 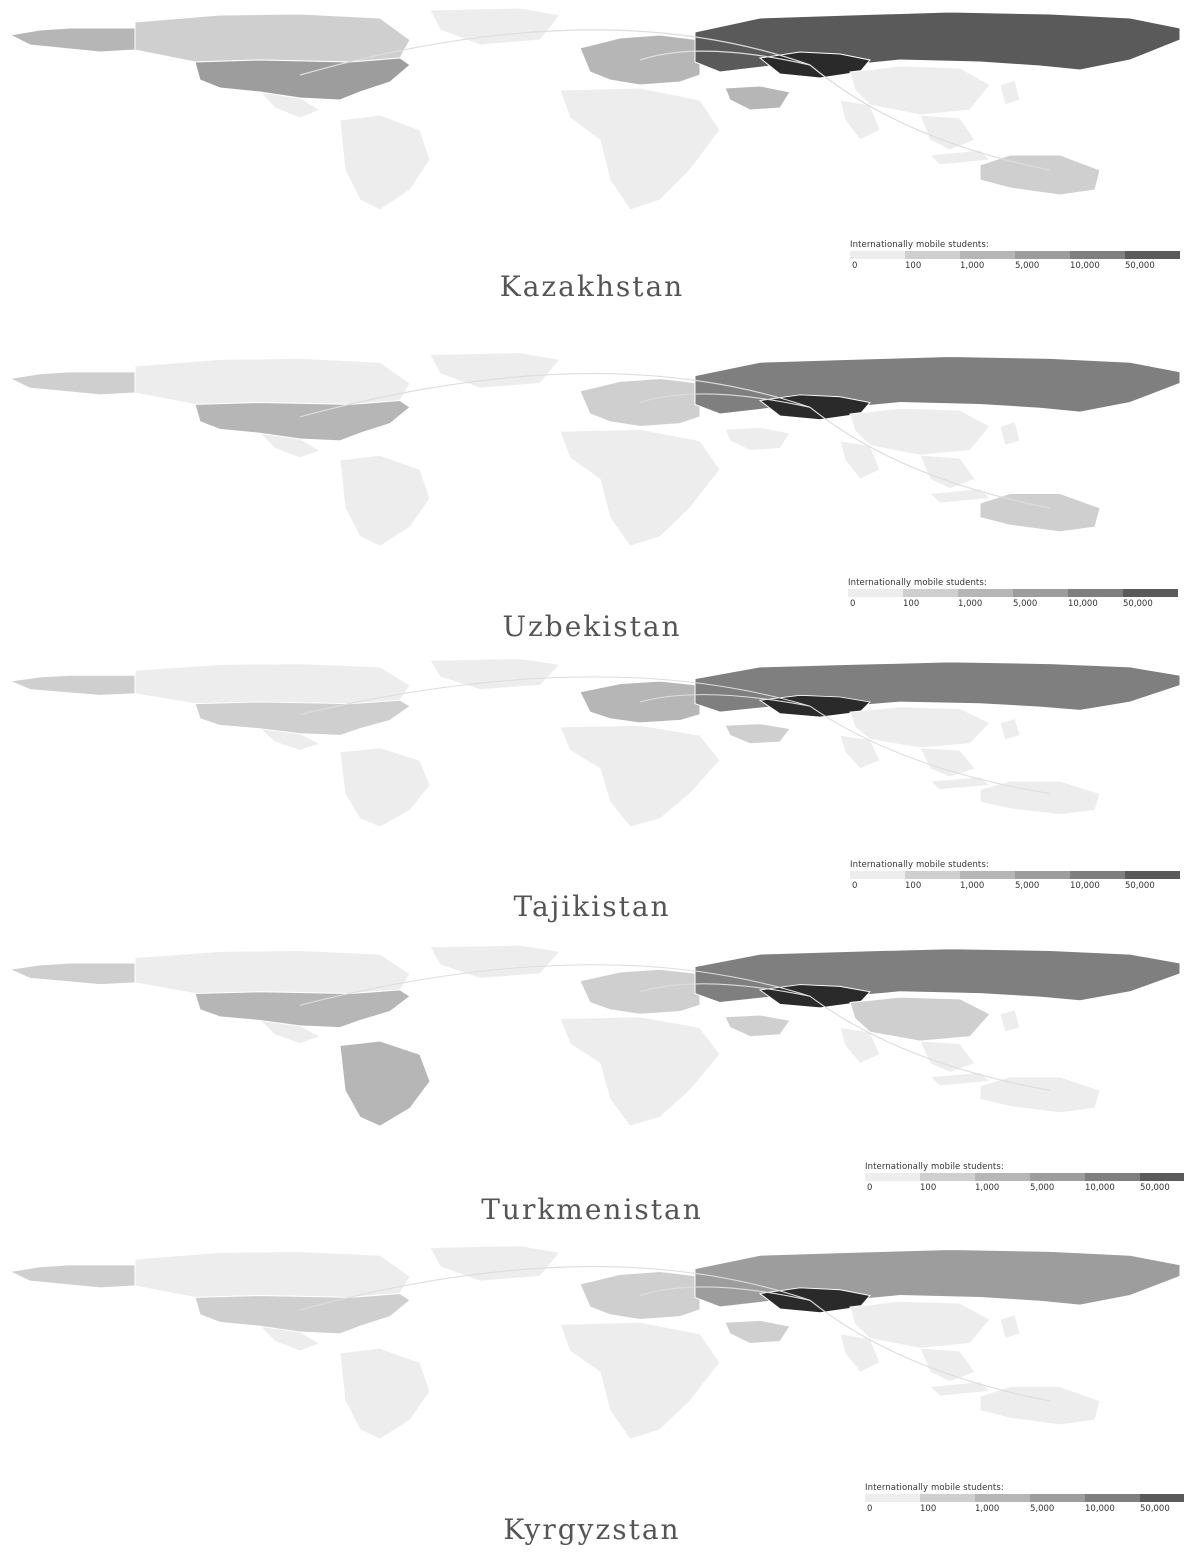 What do you see at coordinates (592, 1209) in the screenshot?
I see `panel-caption: Turkmenistan` at bounding box center [592, 1209].